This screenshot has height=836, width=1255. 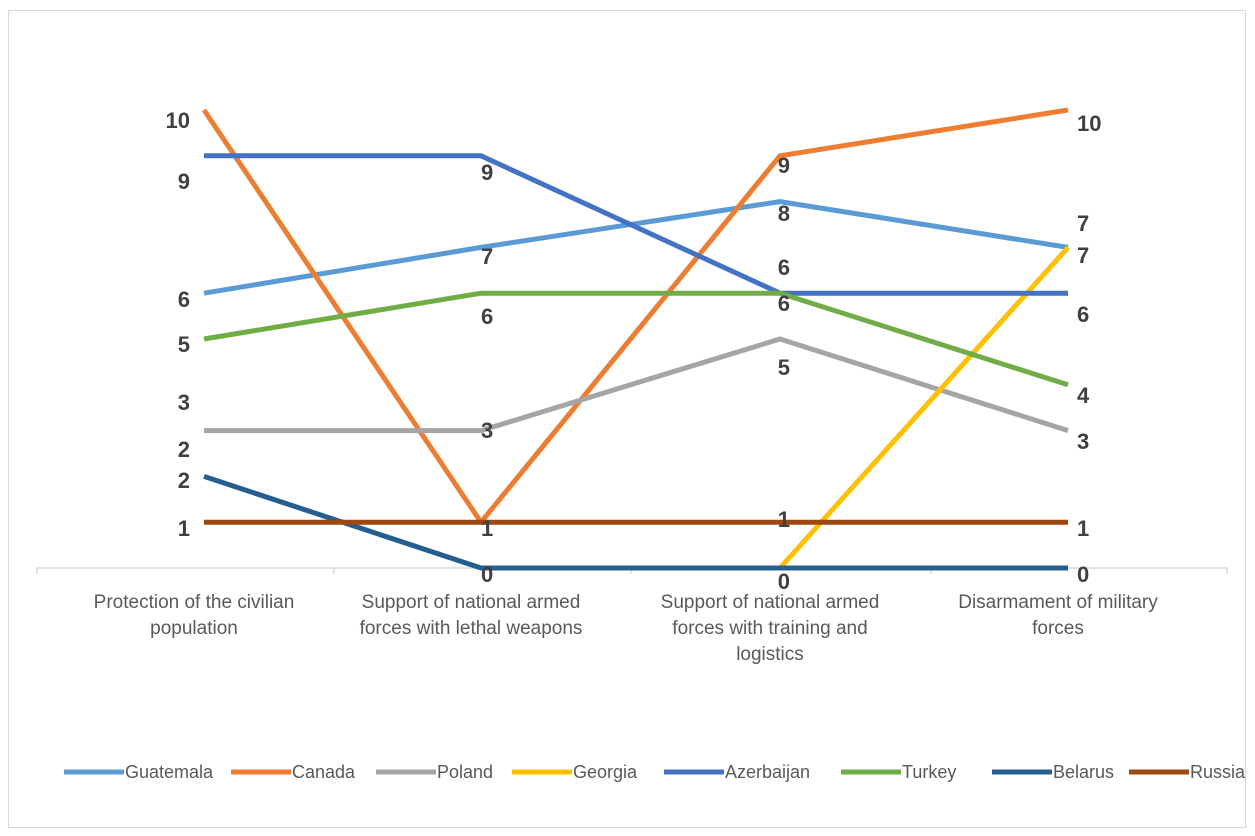 What do you see at coordinates (1058, 615) in the screenshot?
I see `category-label: Disarmament of military forces` at bounding box center [1058, 615].